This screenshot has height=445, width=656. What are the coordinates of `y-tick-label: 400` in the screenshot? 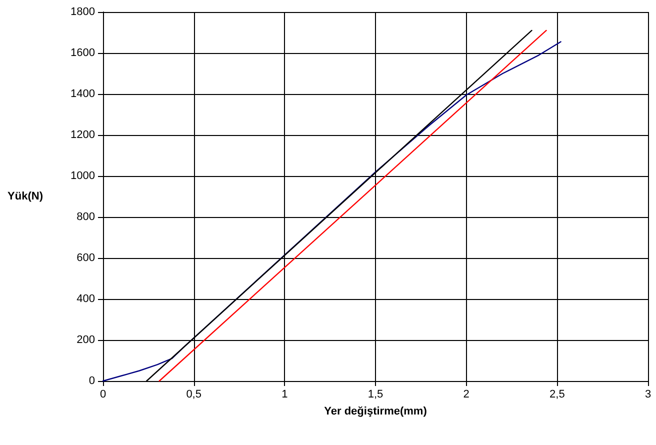 It's located at (85, 299).